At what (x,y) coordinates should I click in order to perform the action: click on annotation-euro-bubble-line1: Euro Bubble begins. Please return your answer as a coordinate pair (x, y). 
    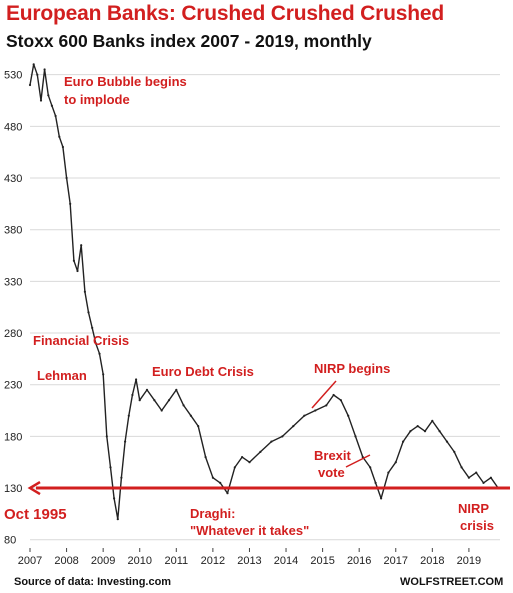
    Looking at the image, I should click on (125, 81).